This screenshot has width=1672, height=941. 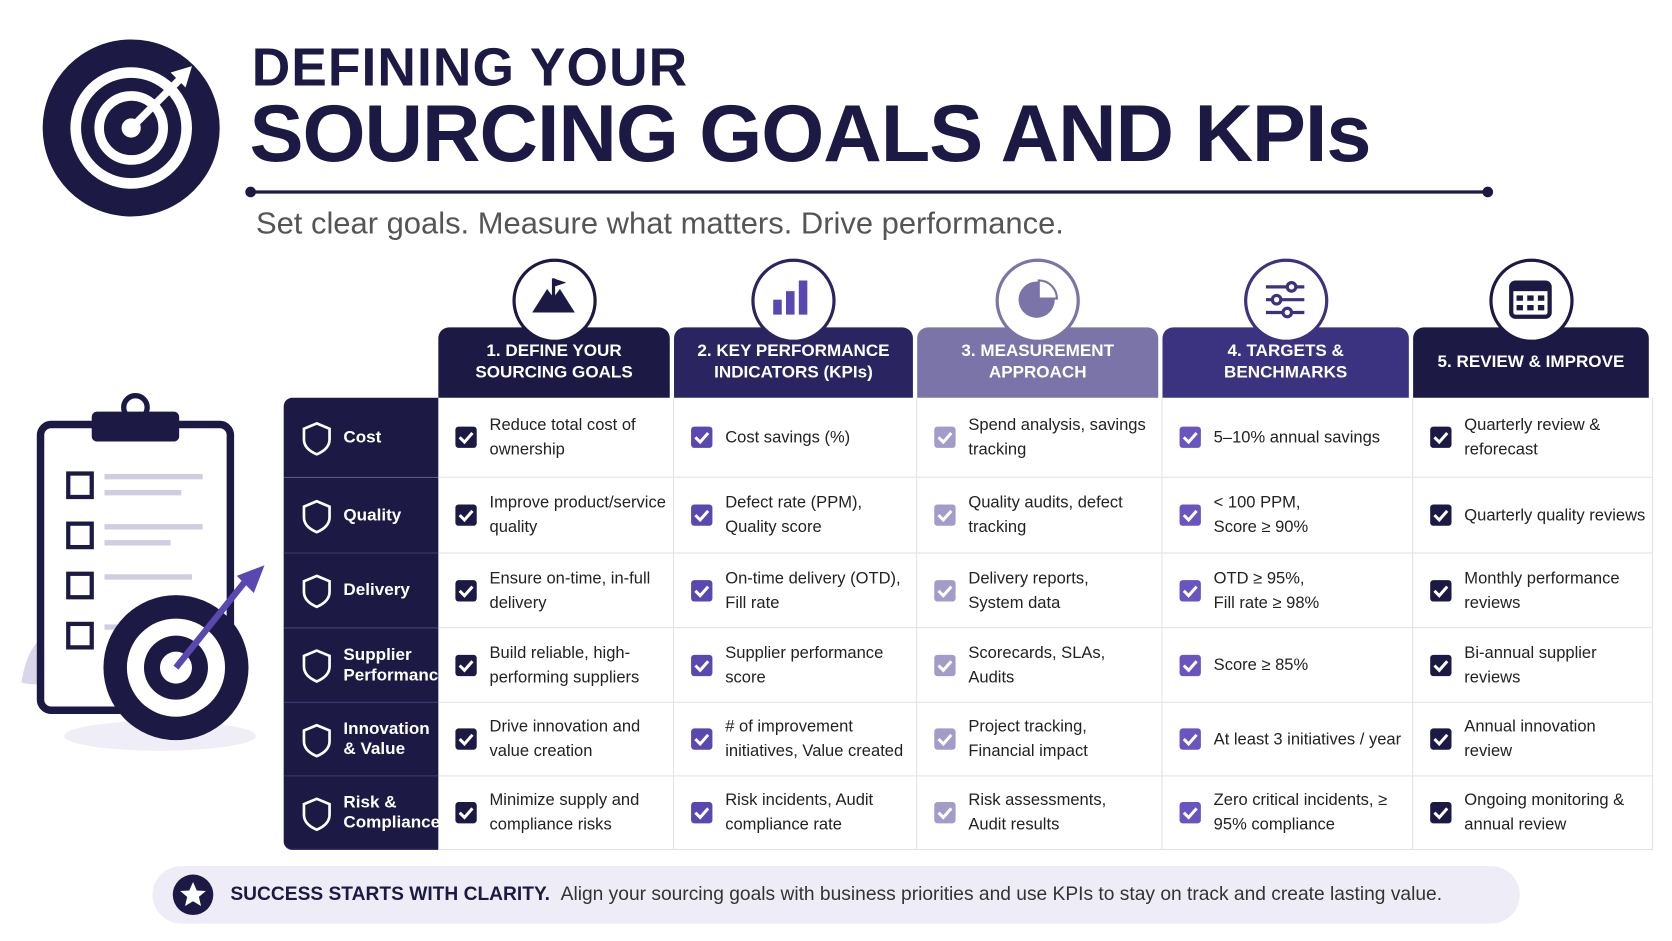 I want to click on cell: Quarterly review & reforecast, so click(x=1533, y=437).